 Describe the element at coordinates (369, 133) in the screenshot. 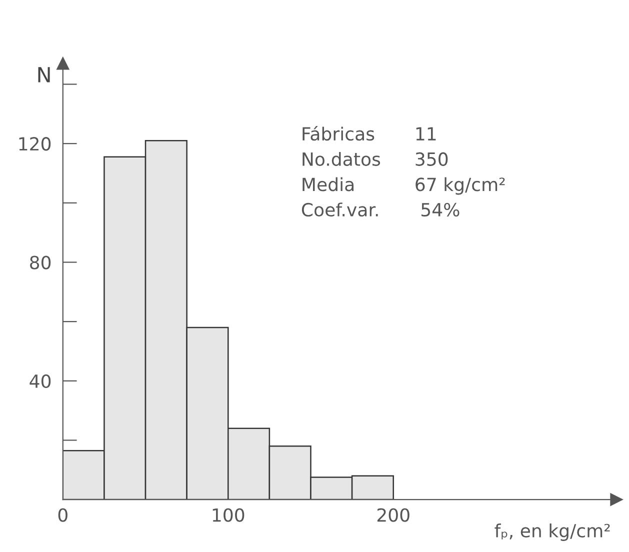

I see `text: Fábricas 11` at that location.